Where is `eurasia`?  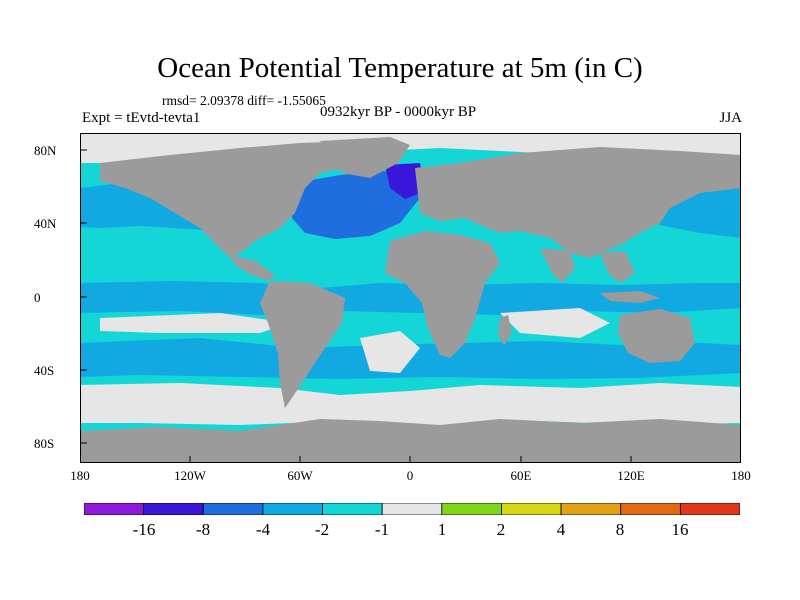
eurasia is located at coordinates (578, 202).